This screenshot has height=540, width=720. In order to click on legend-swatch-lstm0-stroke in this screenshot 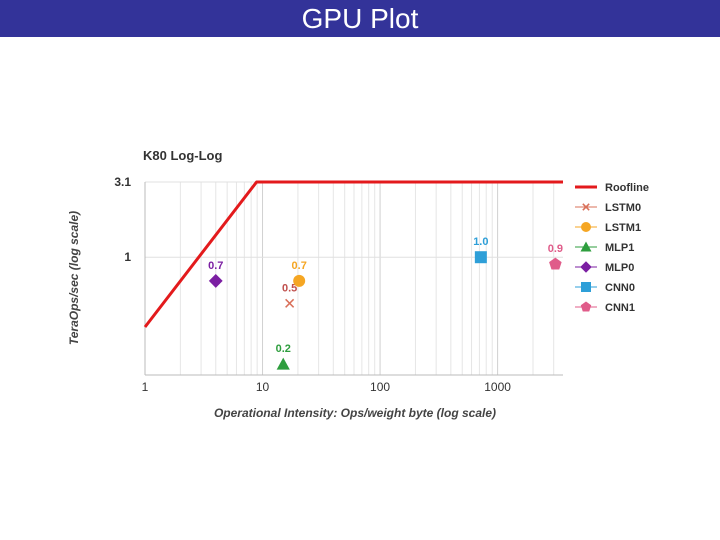, I will do `click(586, 207)`.